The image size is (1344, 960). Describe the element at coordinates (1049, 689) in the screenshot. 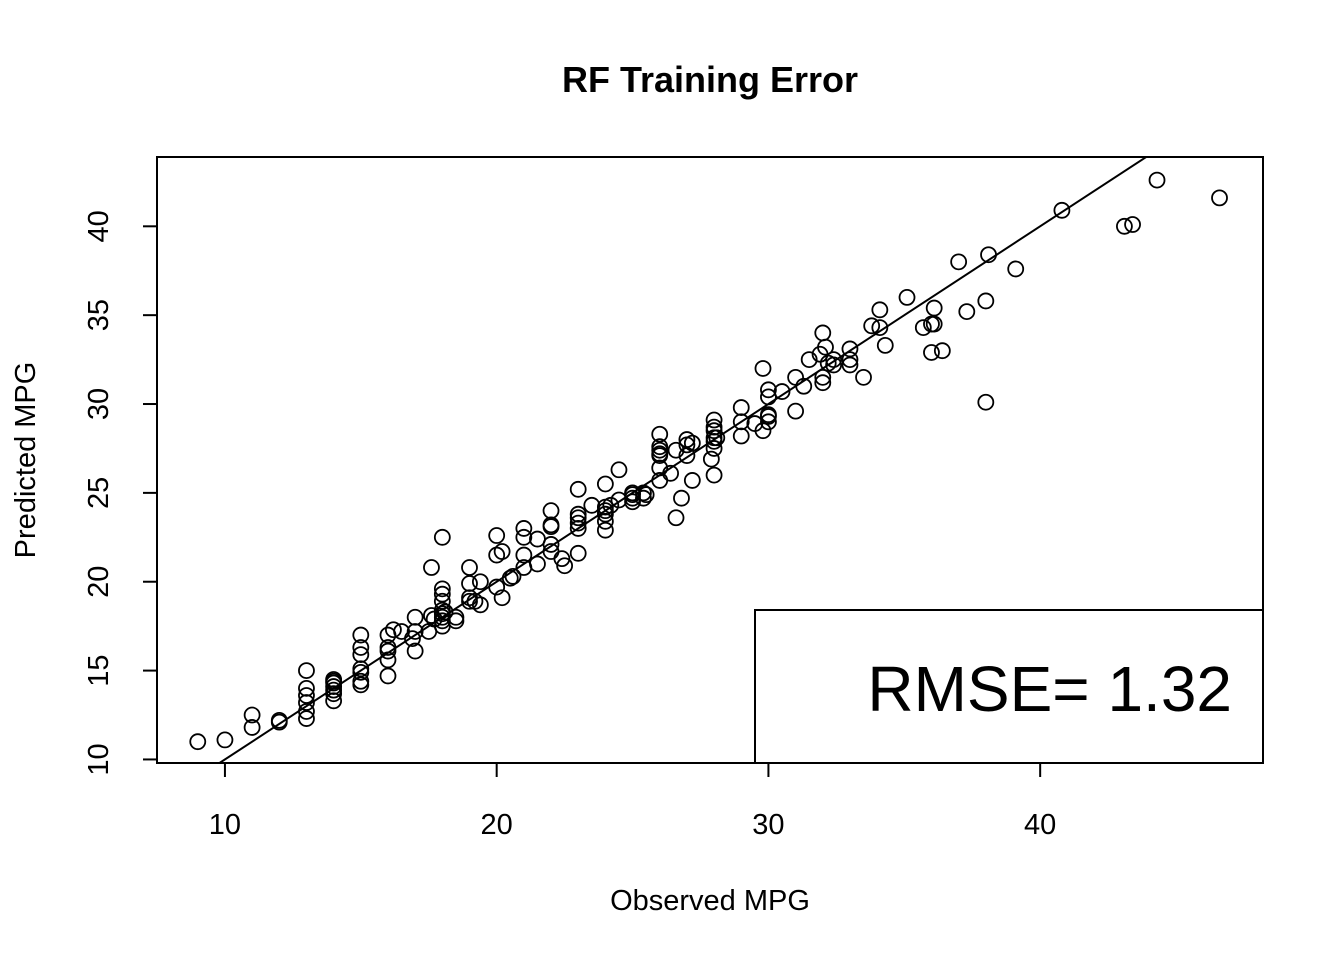

I see `legend-text: RMSE= 1.32` at that location.